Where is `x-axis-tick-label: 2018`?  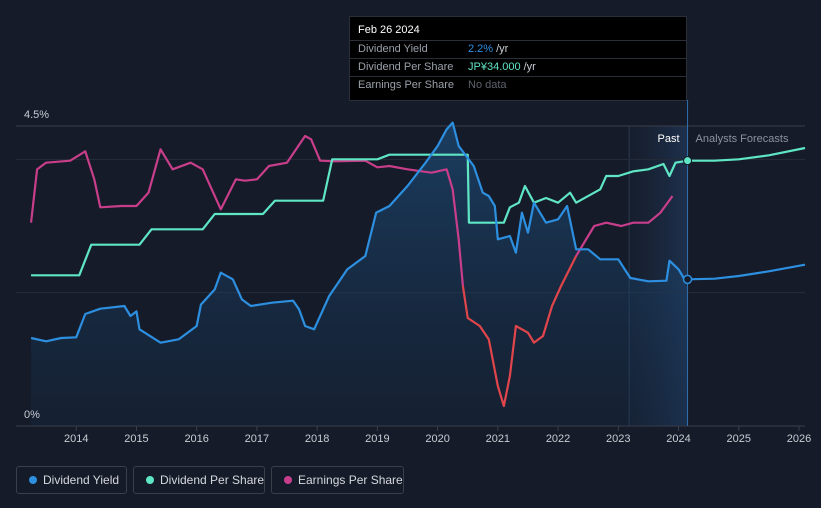 x-axis-tick-label: 2018 is located at coordinates (317, 439).